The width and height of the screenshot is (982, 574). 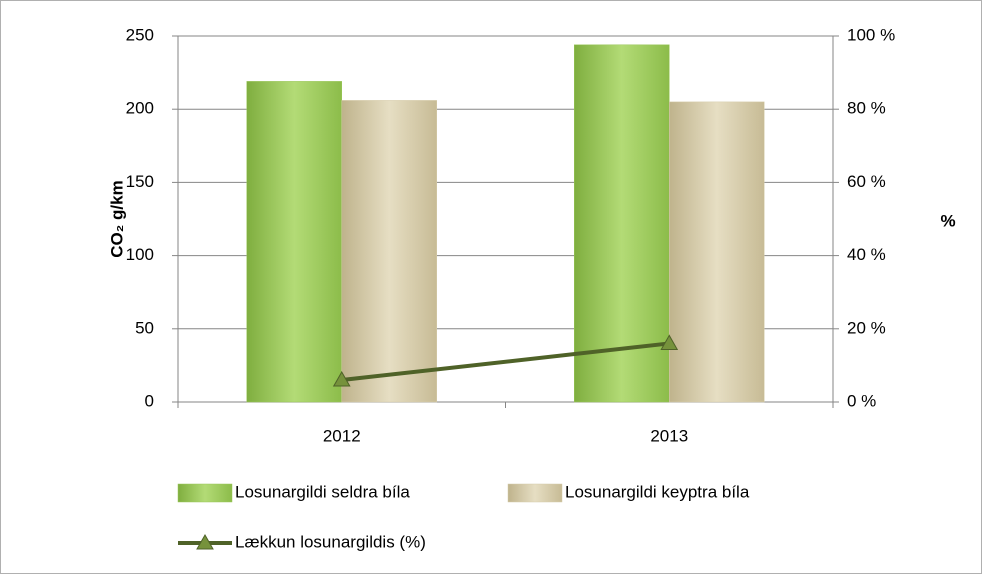 I want to click on legend-label: Lækkun losunargildis (%), so click(x=330, y=541).